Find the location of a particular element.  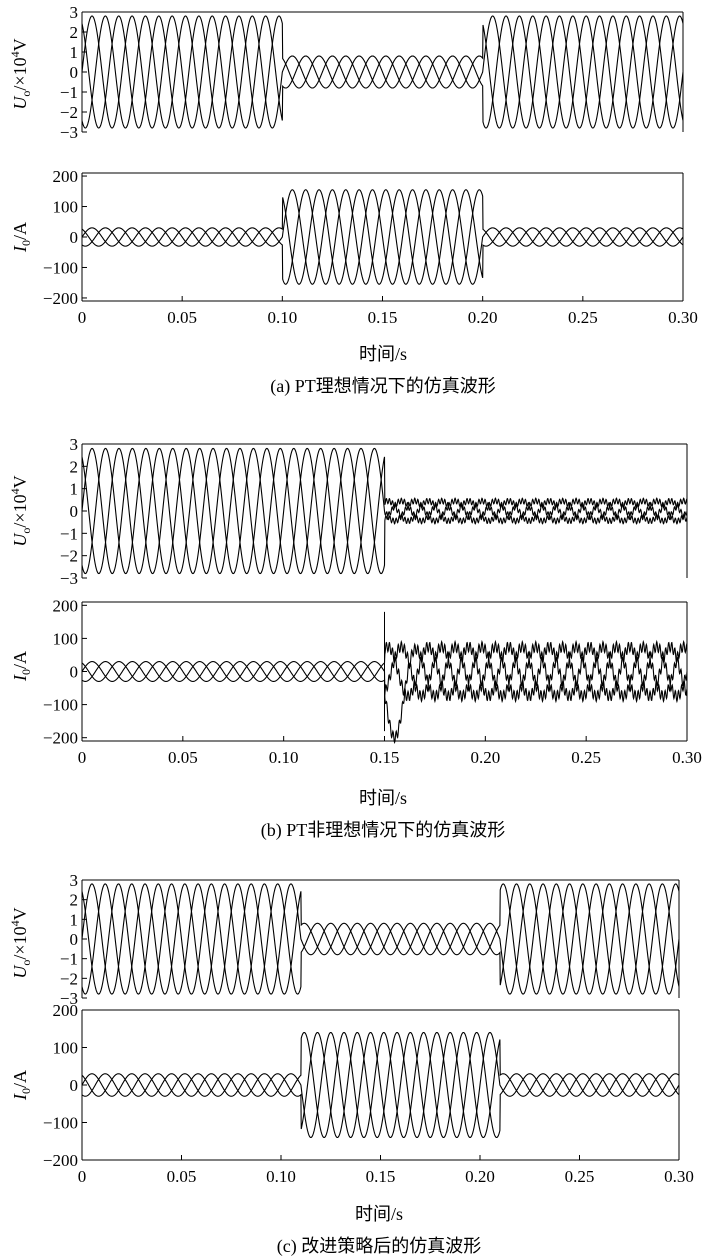

panel-b-xlabel: 时间/s is located at coordinates (383, 798).